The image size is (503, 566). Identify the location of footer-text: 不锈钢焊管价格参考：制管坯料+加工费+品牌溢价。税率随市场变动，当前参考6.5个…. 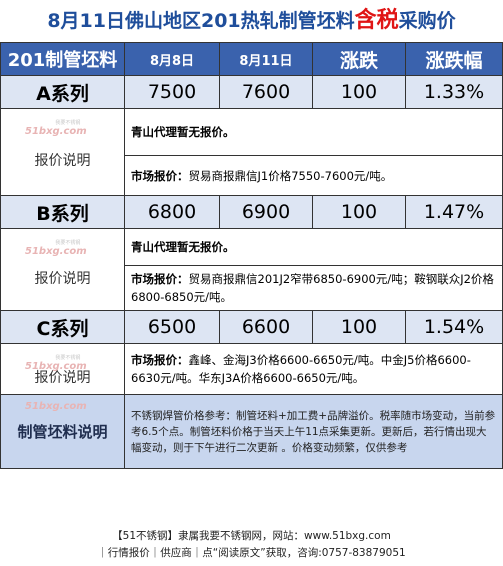
(313, 431).